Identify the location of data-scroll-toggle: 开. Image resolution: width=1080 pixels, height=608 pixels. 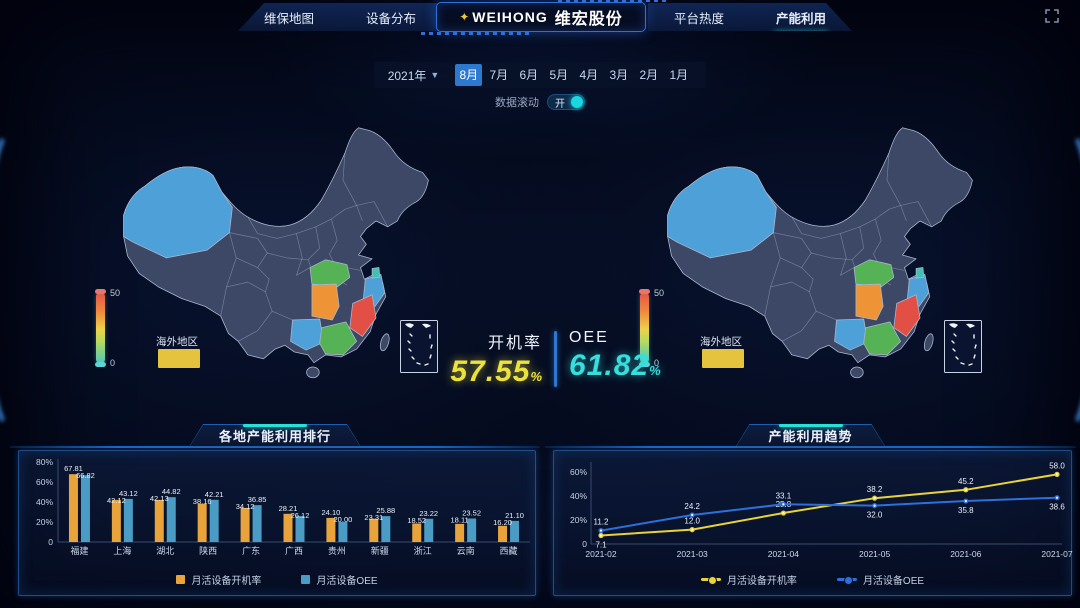
(566, 102).